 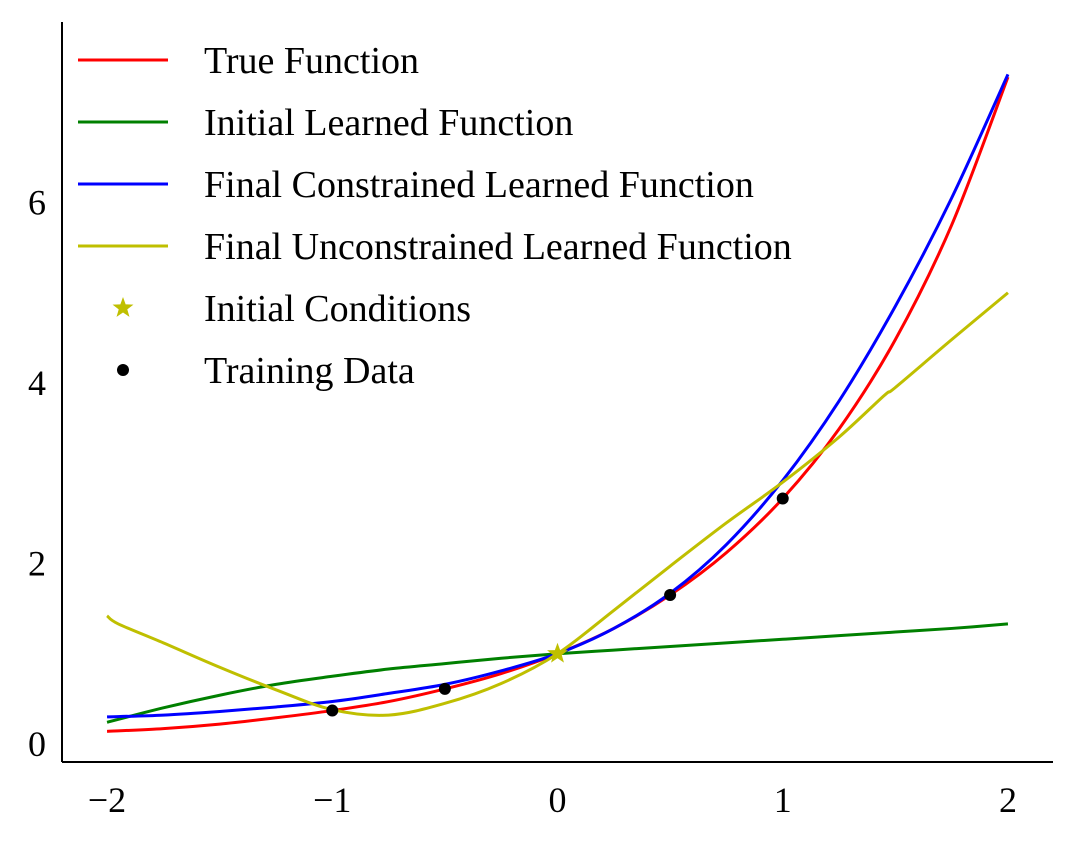 What do you see at coordinates (37, 202) in the screenshot?
I see `y-tick-label: 6` at bounding box center [37, 202].